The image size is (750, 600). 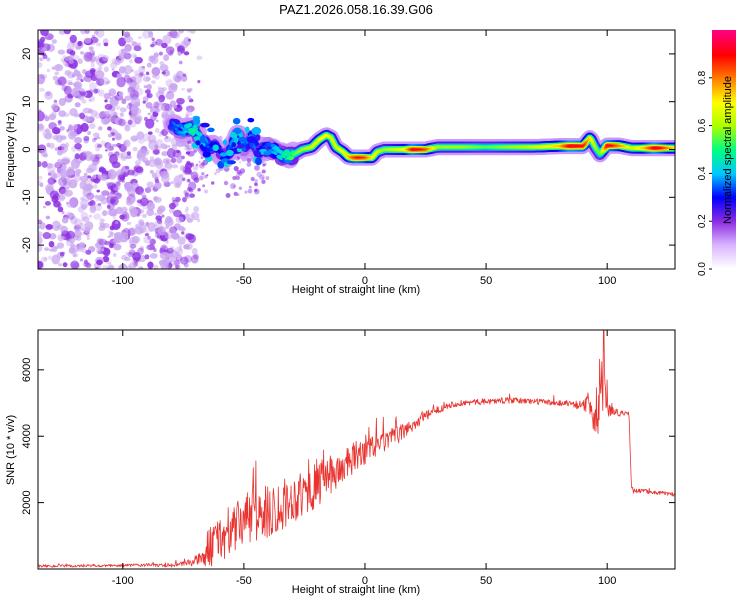 What do you see at coordinates (356, 9) in the screenshot?
I see `figure-title: PAZ1.2026.058.16.39.G06` at bounding box center [356, 9].